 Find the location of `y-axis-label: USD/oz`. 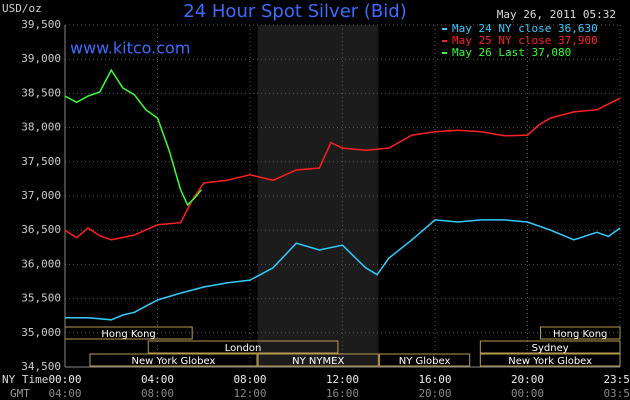

y-axis-label: USD/oz is located at coordinates (22, 8).